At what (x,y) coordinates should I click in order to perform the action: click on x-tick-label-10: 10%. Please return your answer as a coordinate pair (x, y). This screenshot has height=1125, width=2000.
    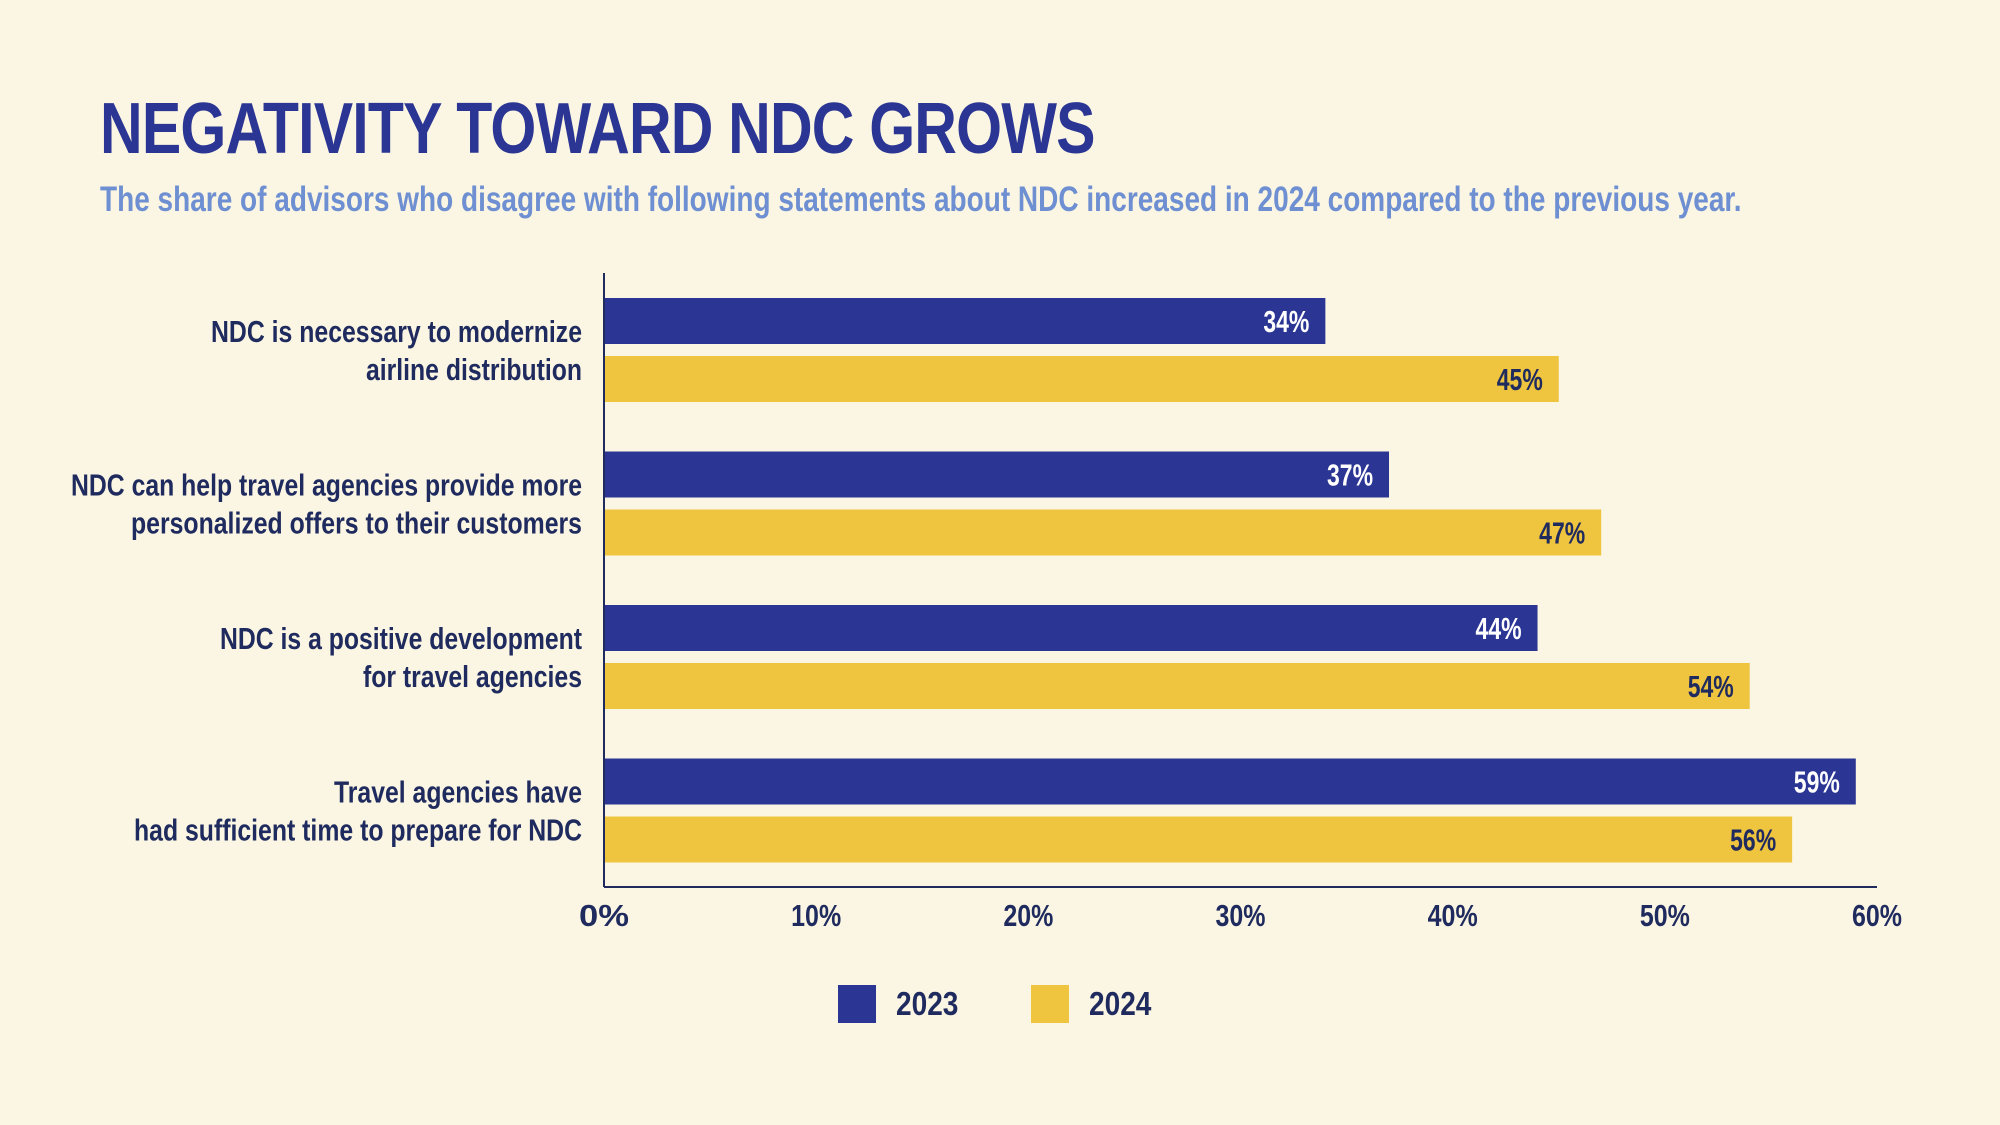
    Looking at the image, I should click on (816, 915).